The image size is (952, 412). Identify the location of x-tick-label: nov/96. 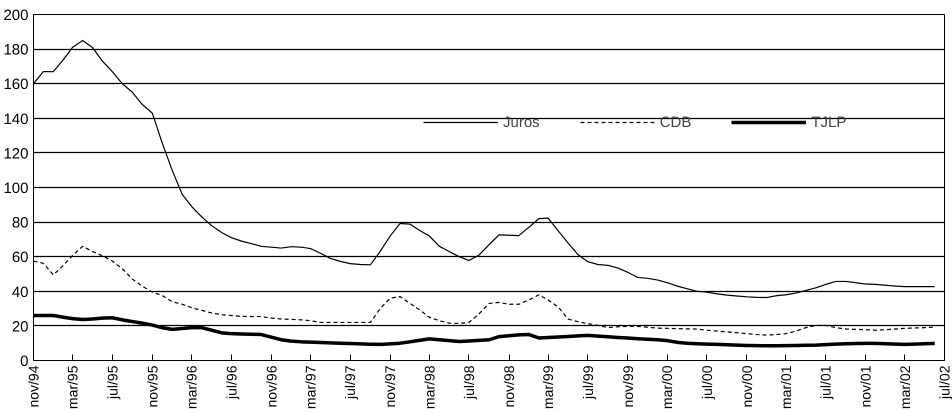
(271, 386).